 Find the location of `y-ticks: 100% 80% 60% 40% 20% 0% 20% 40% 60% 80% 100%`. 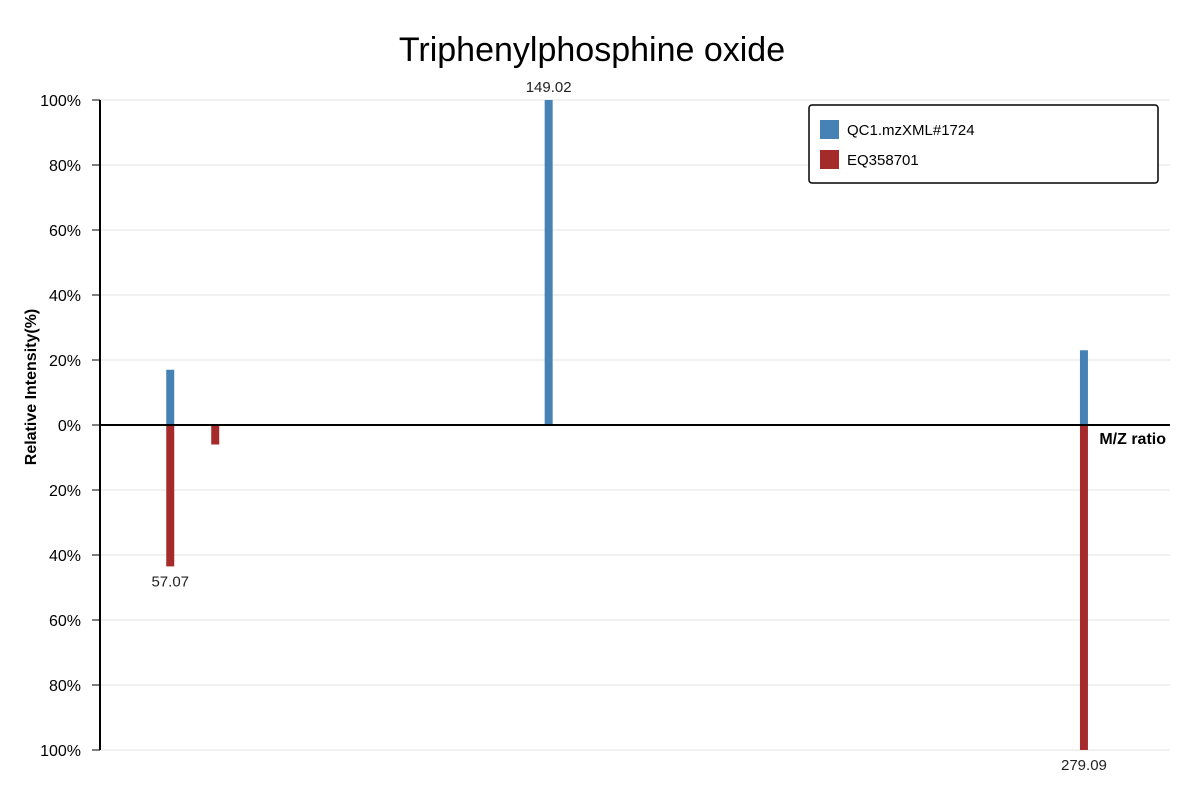

y-ticks: 100% 80% 60% 40% 20% 0% 20% 40% 60% 80% 100% is located at coordinates (70, 426).